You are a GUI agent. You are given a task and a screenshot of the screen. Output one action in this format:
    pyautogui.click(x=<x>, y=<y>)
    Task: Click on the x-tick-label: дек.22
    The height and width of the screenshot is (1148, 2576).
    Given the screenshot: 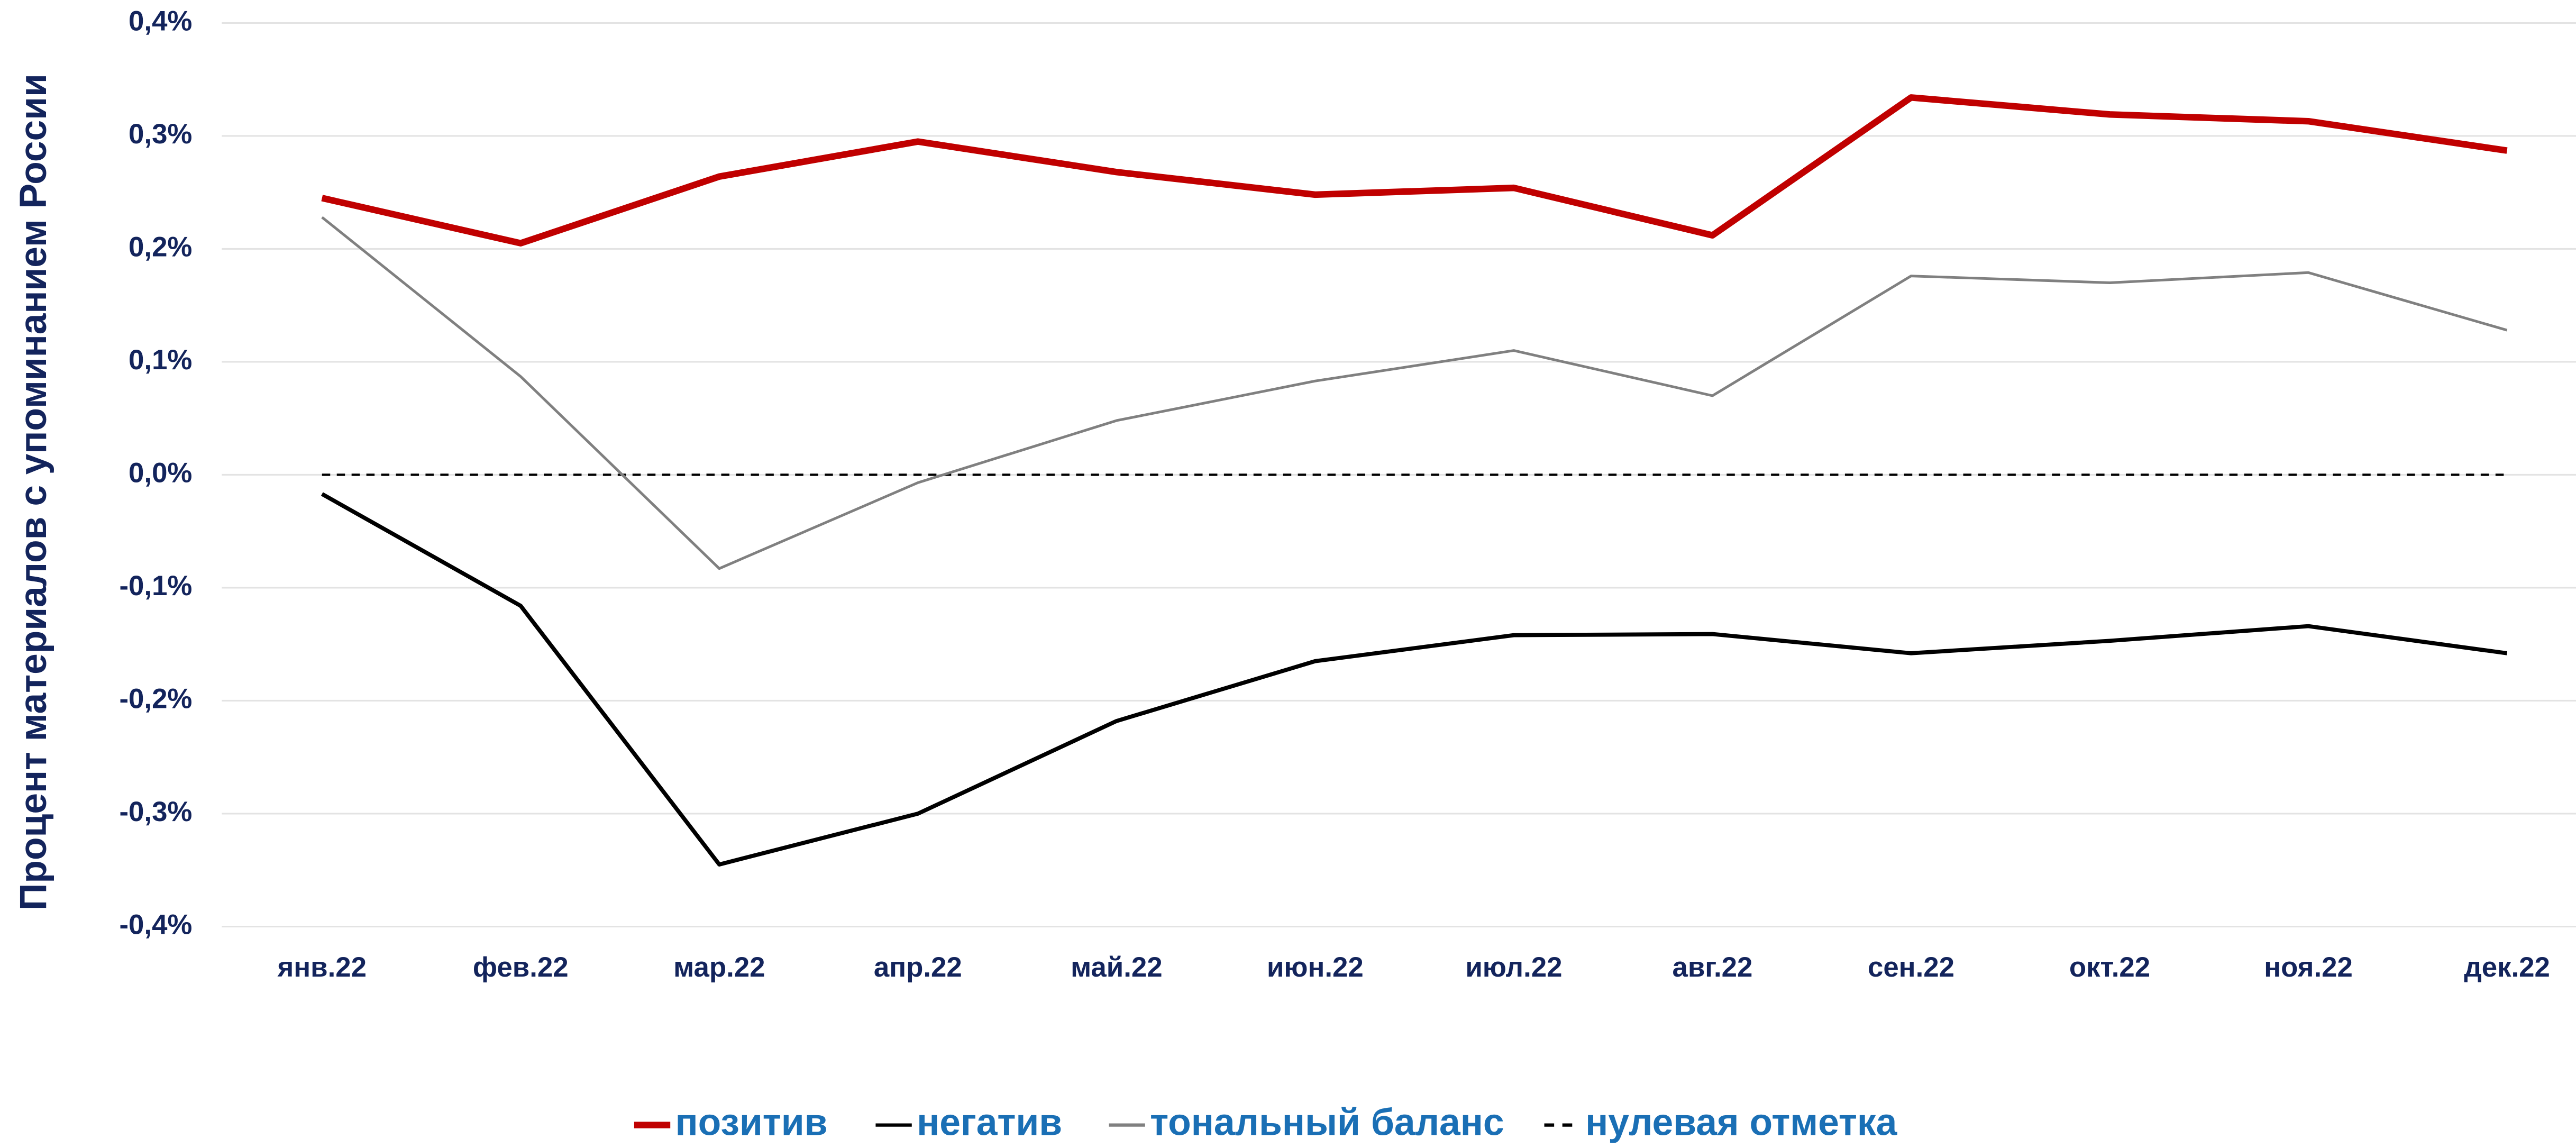 What is the action you would take?
    pyautogui.click(x=2507, y=967)
    